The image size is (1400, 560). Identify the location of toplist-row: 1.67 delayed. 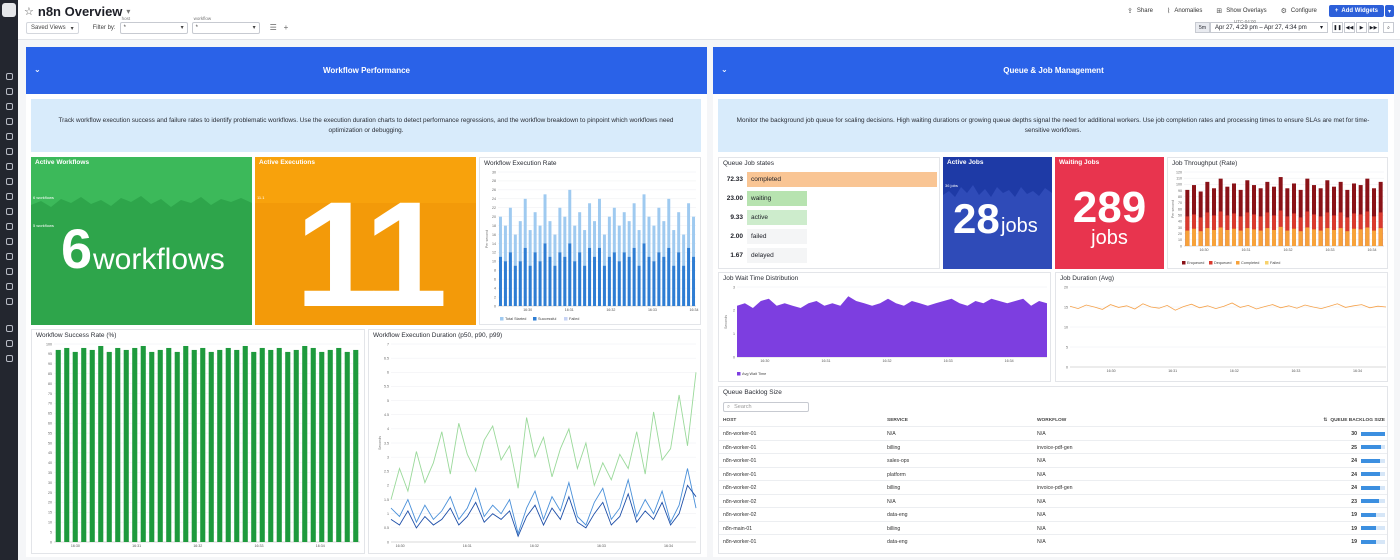
(765, 255).